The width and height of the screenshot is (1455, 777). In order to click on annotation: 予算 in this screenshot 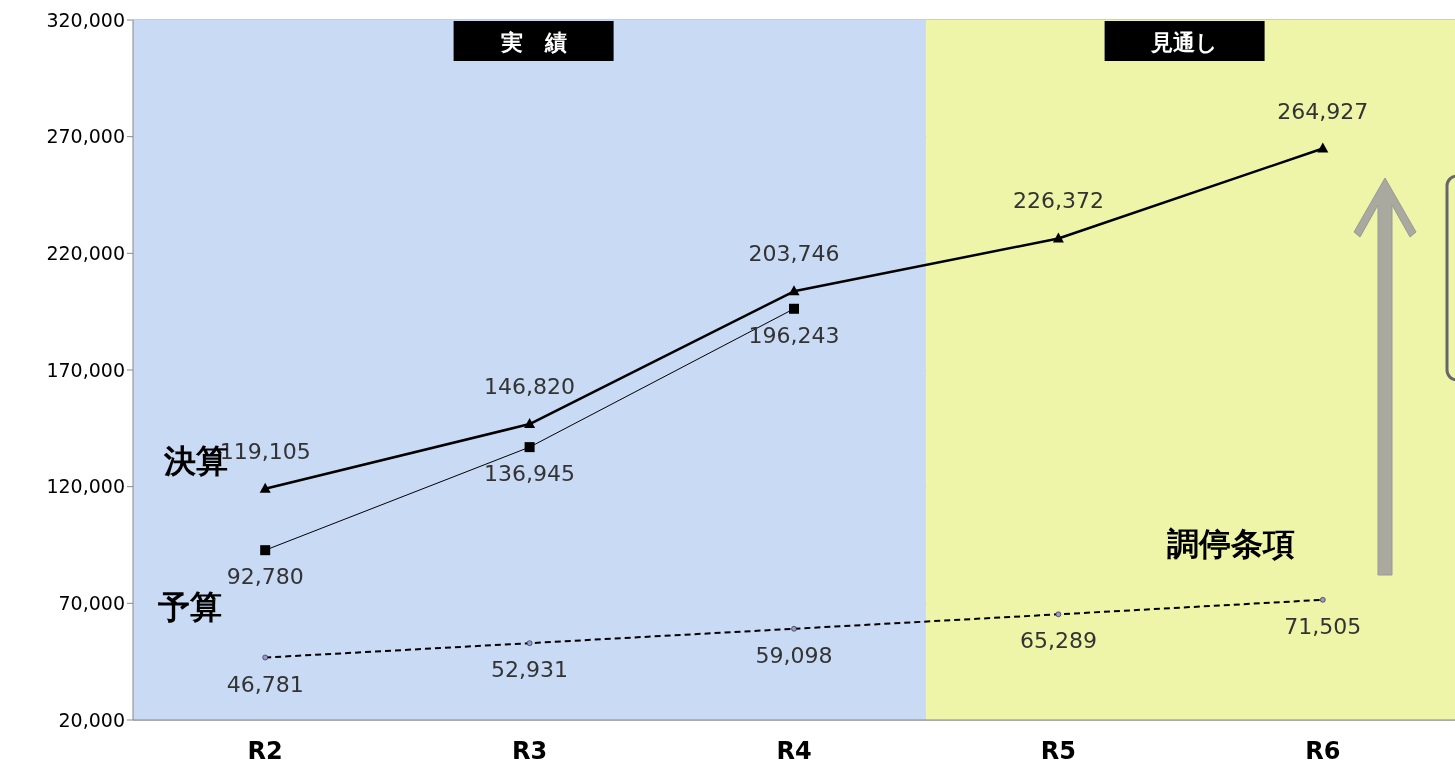, I will do `click(189, 607)`.